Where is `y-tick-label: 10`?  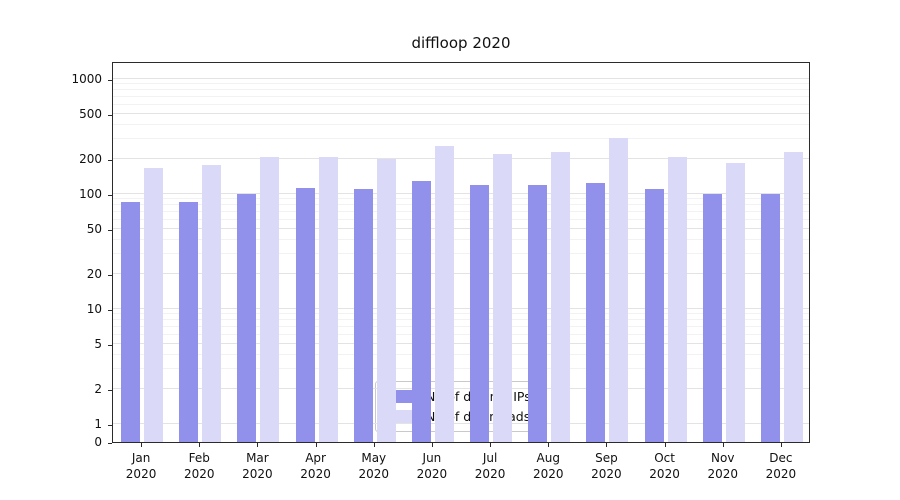
y-tick-label: 10 is located at coordinates (94, 309).